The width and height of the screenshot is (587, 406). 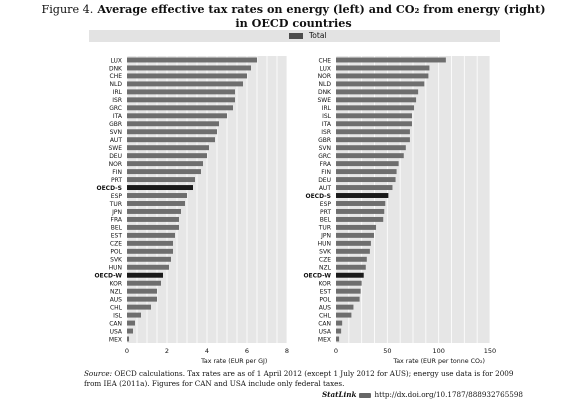 What do you see at coordinates (181, 100) in the screenshot?
I see `bar-isr` at bounding box center [181, 100].